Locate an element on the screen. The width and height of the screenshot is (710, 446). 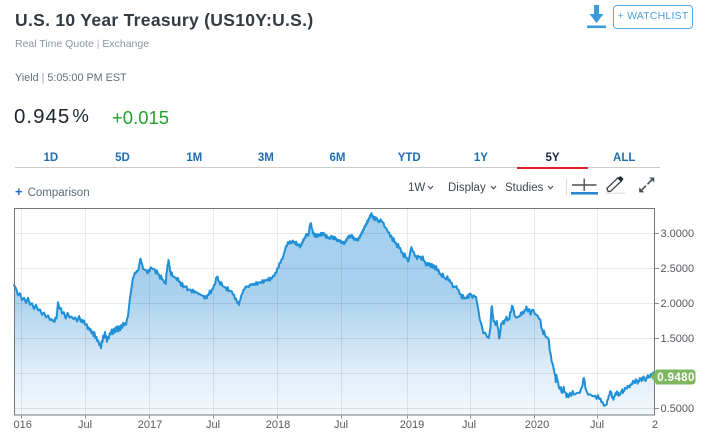
svg-text: 1.5000 is located at coordinates (678, 339).